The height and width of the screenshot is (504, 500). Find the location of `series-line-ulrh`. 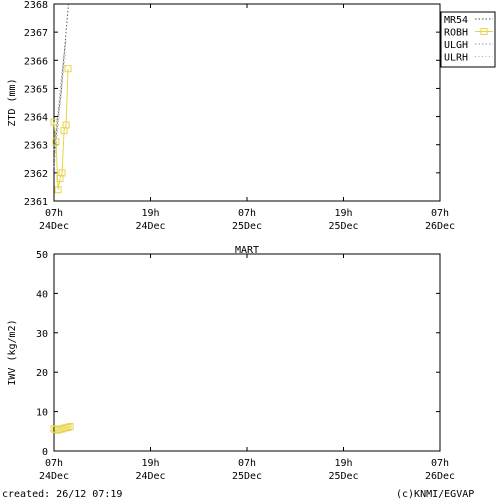

series-line-ulrh is located at coordinates (60, 109).